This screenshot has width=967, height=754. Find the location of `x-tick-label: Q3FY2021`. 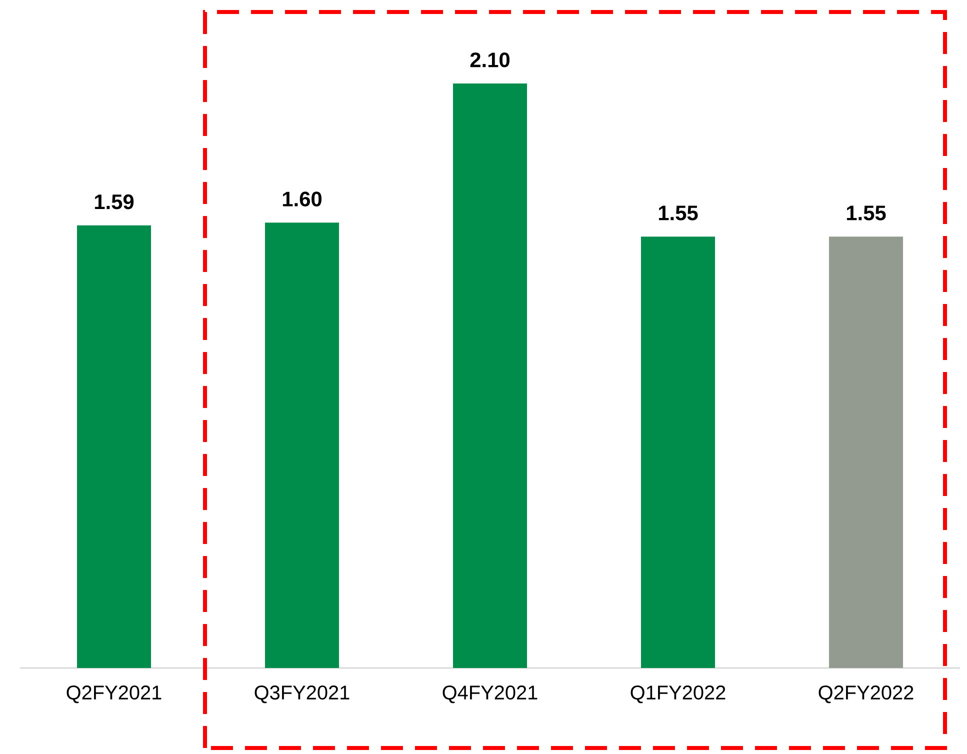

x-tick-label: Q3FY2021 is located at coordinates (302, 695).